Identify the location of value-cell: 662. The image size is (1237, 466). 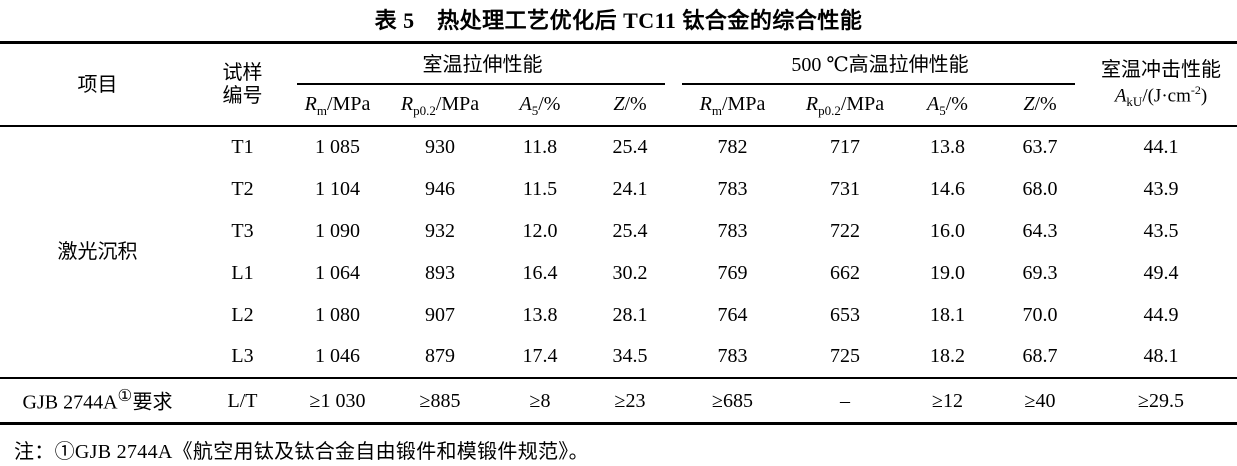
(845, 272).